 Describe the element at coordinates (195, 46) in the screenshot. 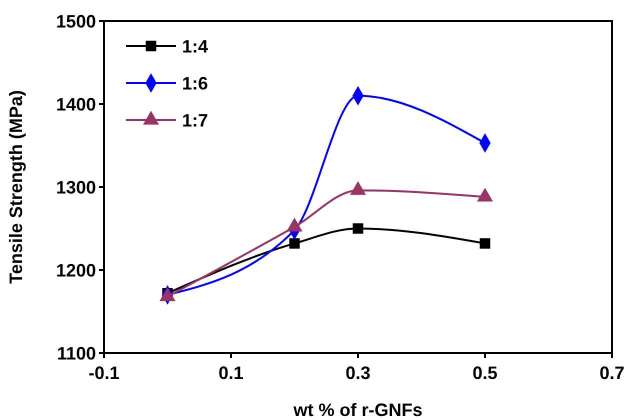

I see `legend-label: 1:4` at that location.